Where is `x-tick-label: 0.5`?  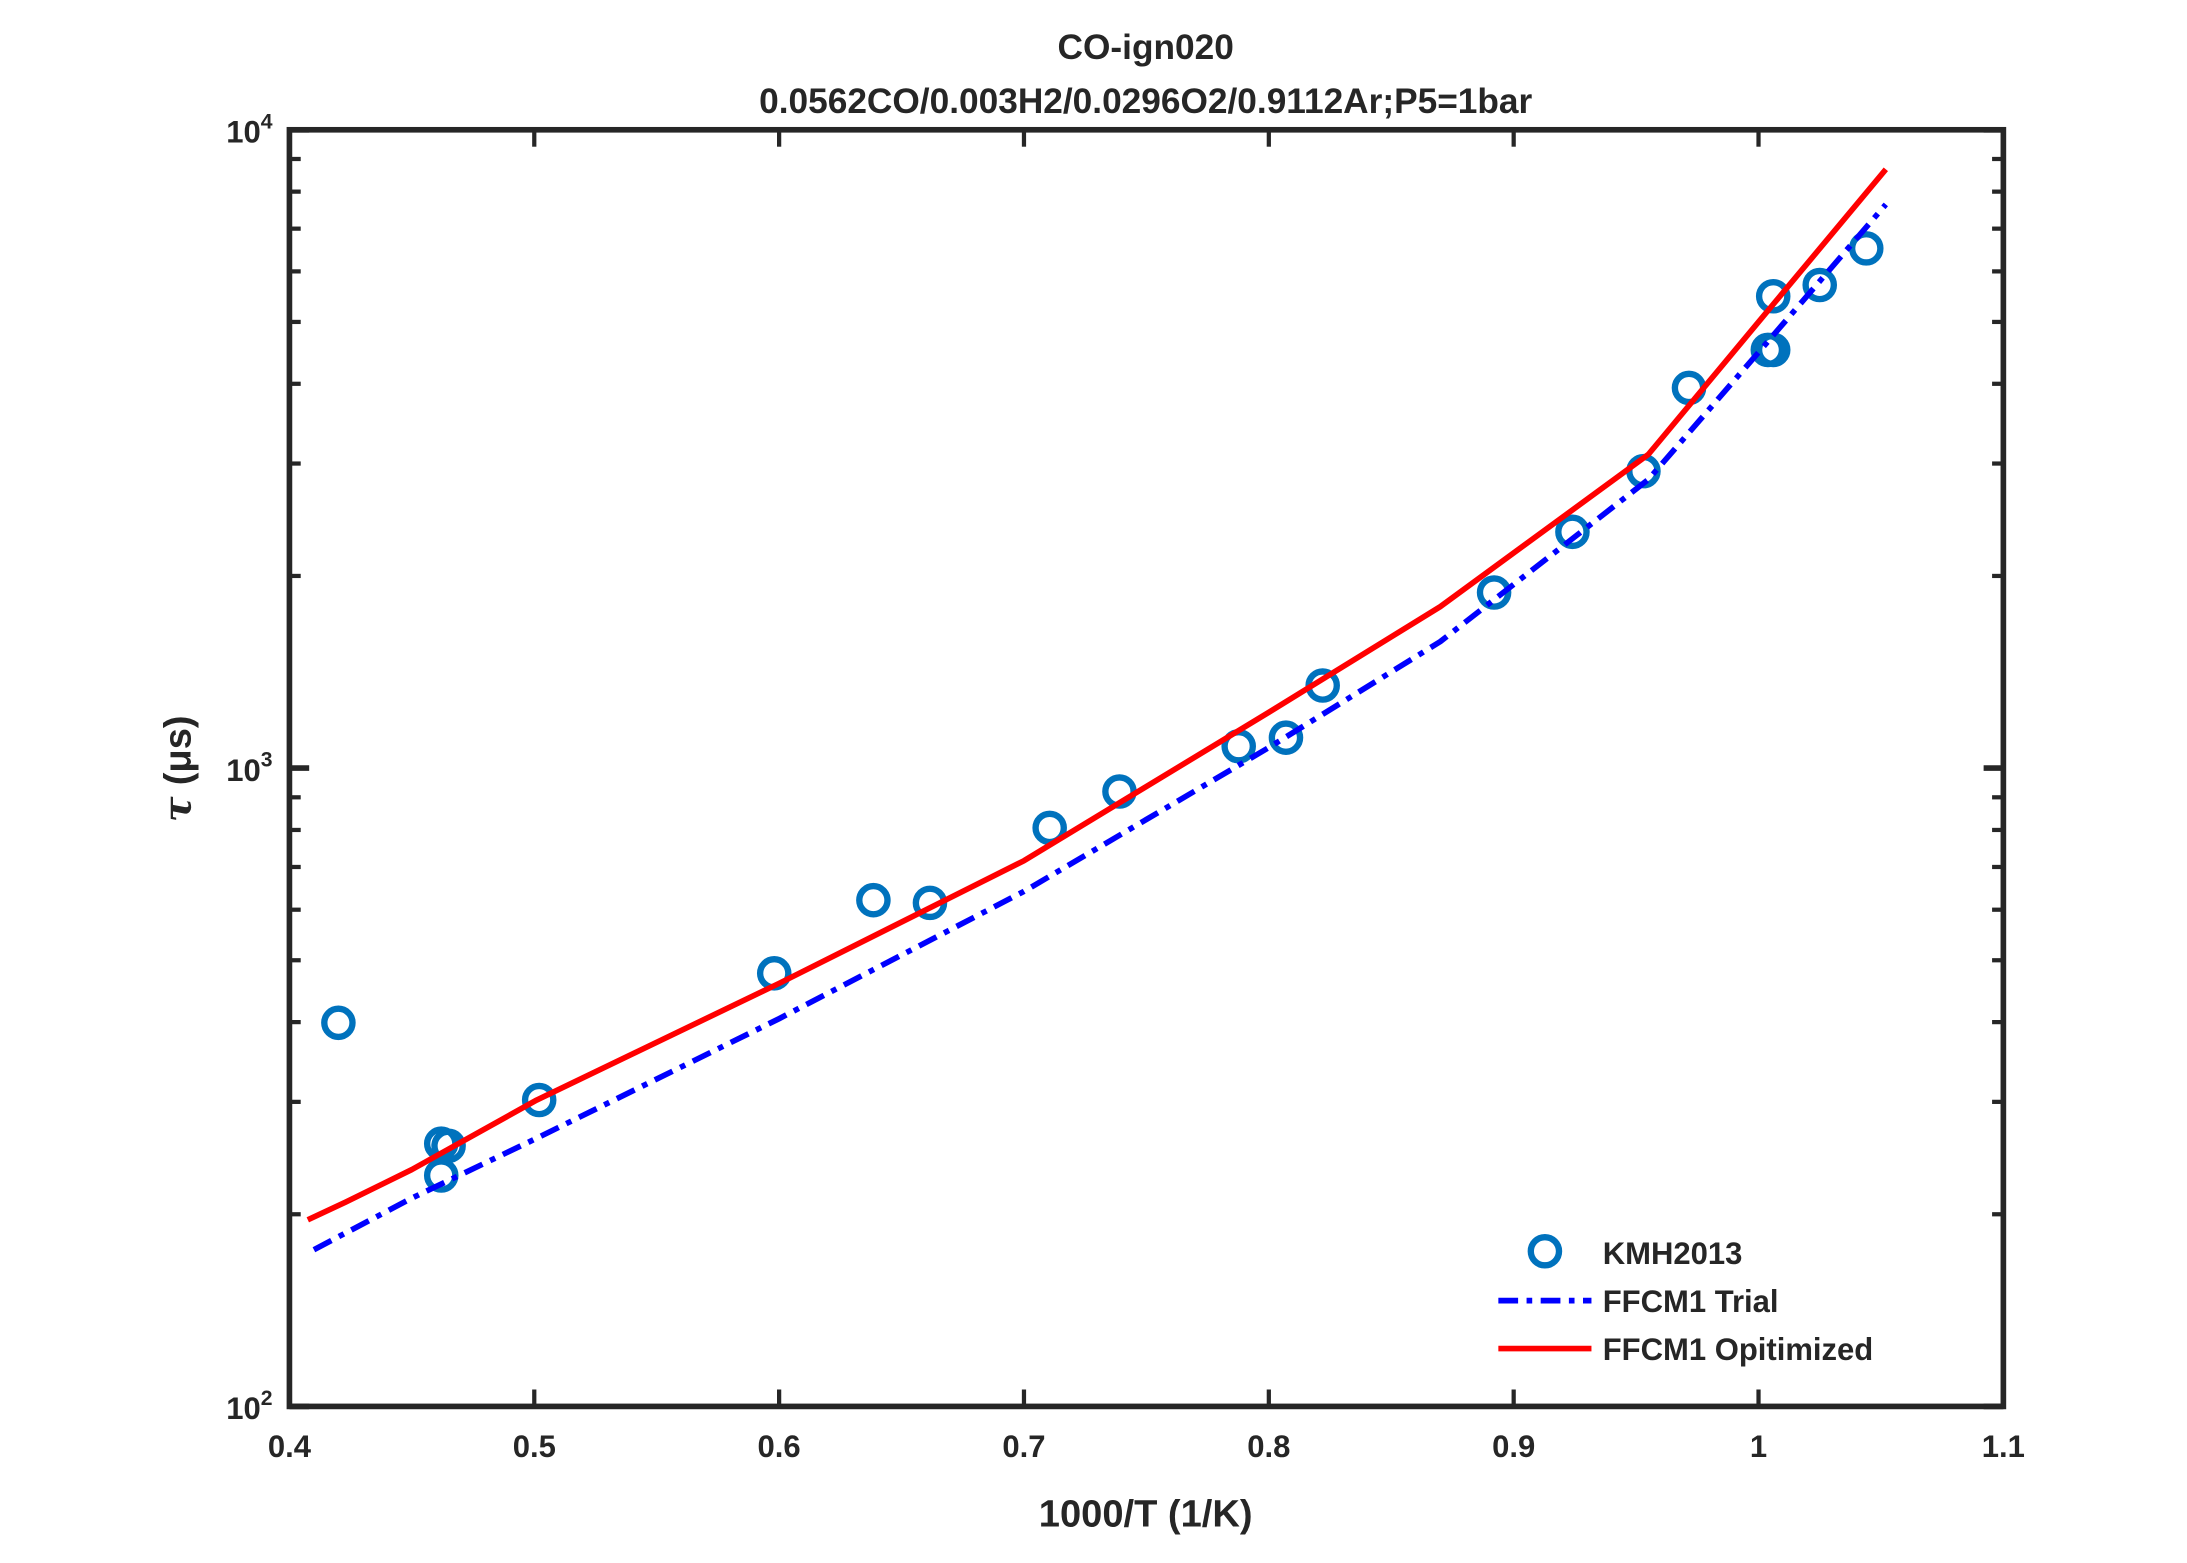
x-tick-label: 0.5 is located at coordinates (534, 1446).